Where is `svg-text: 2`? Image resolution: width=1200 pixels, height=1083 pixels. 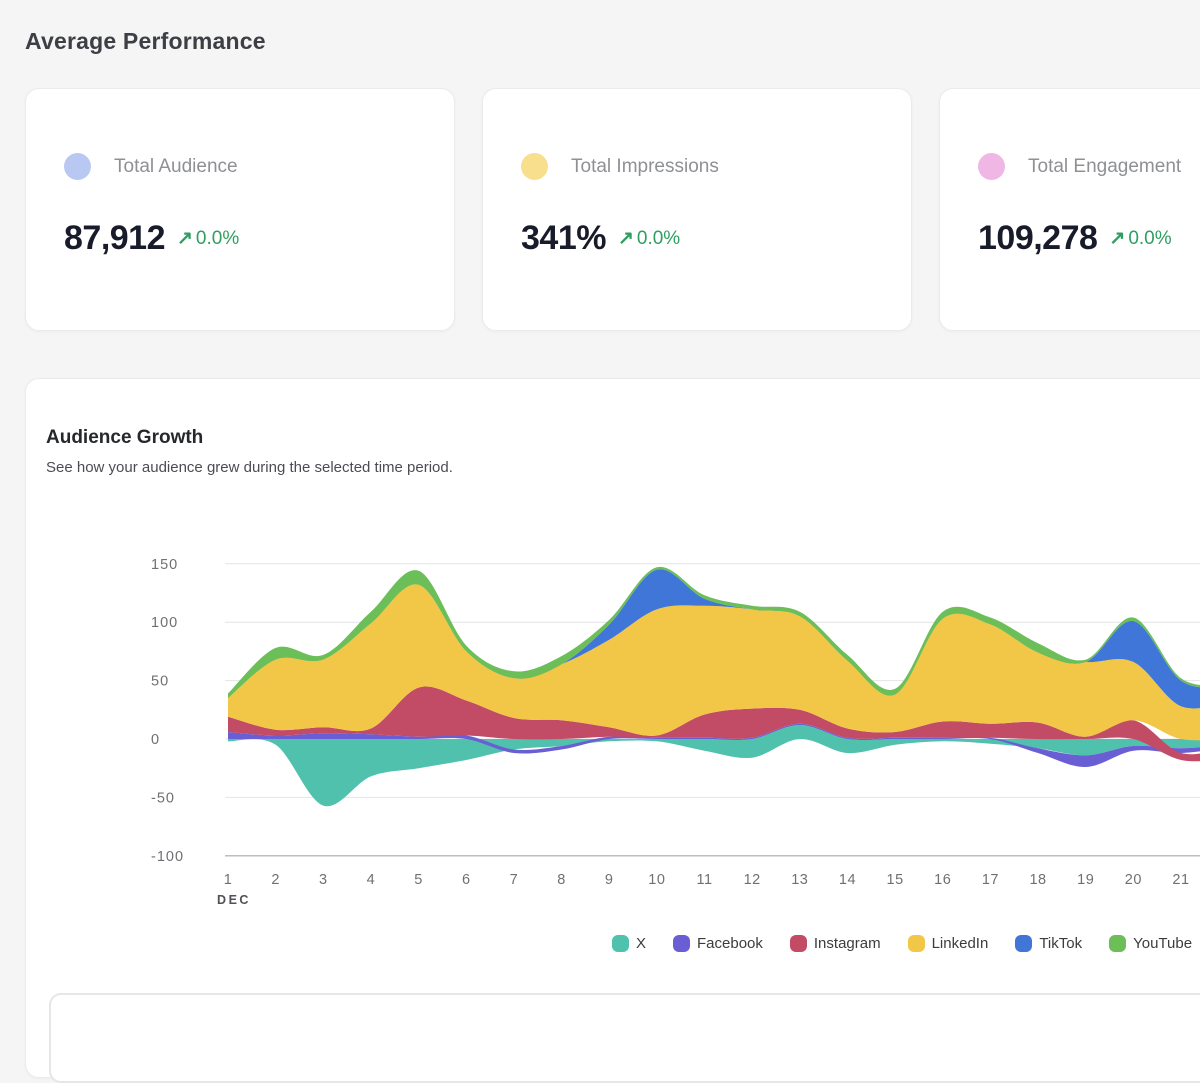
svg-text: 2 is located at coordinates (275, 880).